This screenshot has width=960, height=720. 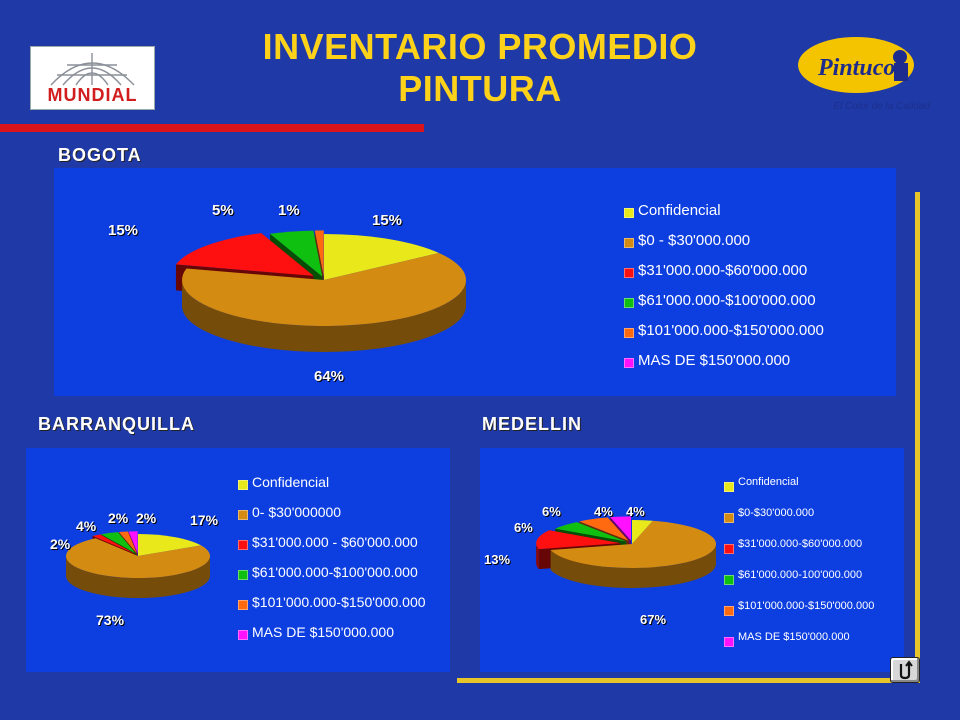 What do you see at coordinates (92, 95) in the screenshot?
I see `mundial-logo-text: MUNDIAL` at bounding box center [92, 95].